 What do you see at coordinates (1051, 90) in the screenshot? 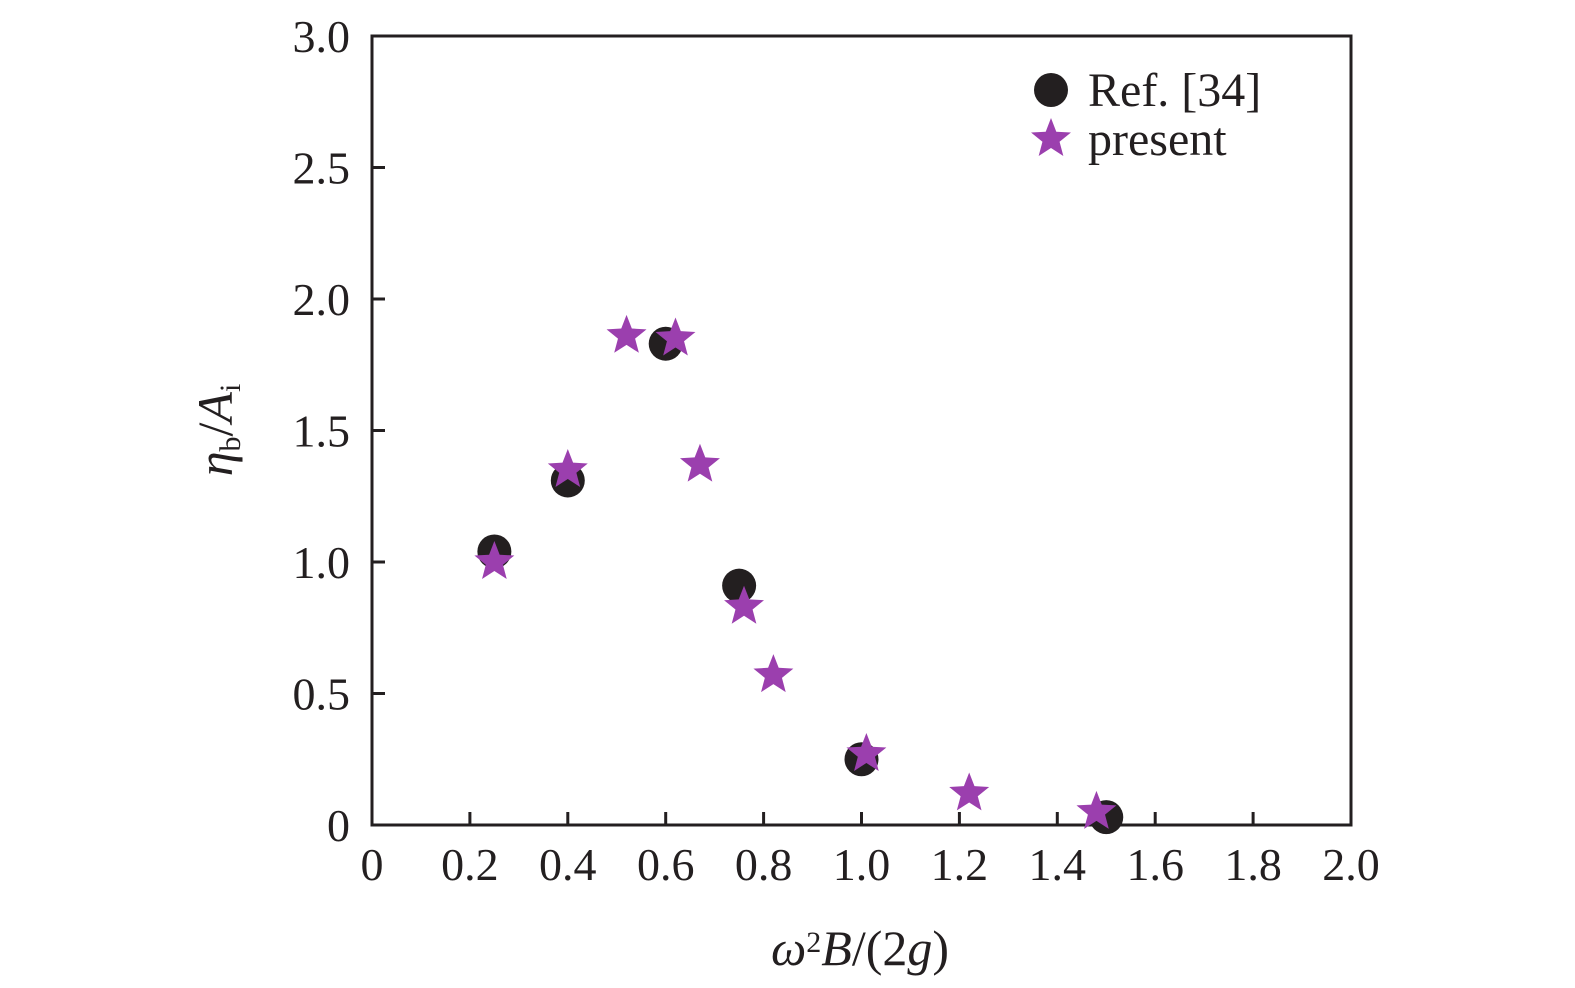
I see `legend-circle-marker` at bounding box center [1051, 90].